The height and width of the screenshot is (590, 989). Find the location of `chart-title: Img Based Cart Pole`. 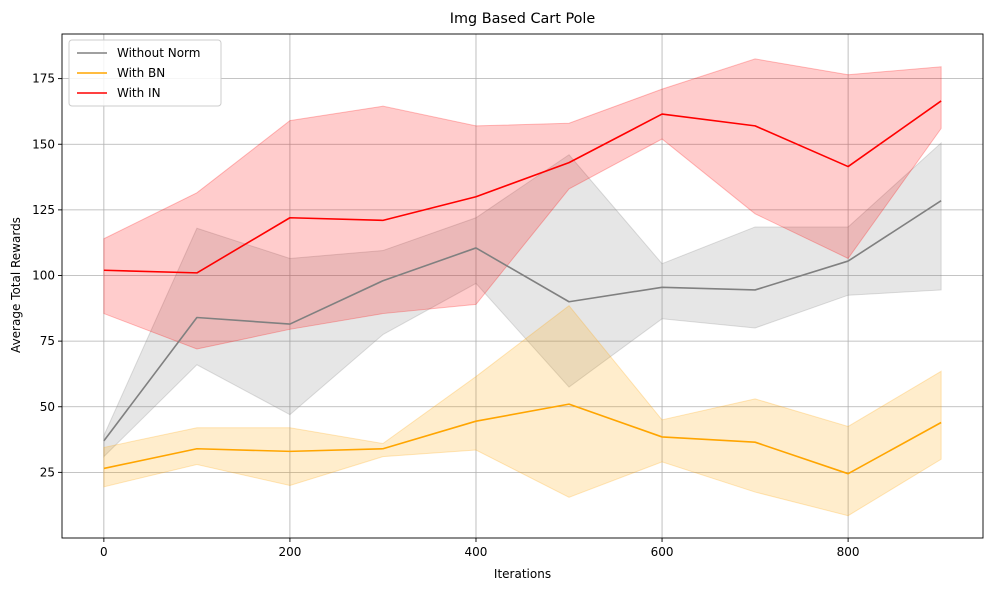

chart-title: Img Based Cart Pole is located at coordinates (523, 19).